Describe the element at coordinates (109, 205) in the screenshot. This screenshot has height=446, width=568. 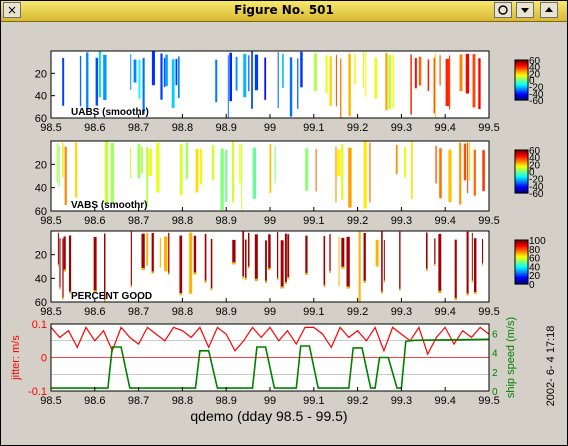
I see `panel-label: VABS (smoothr)` at that location.